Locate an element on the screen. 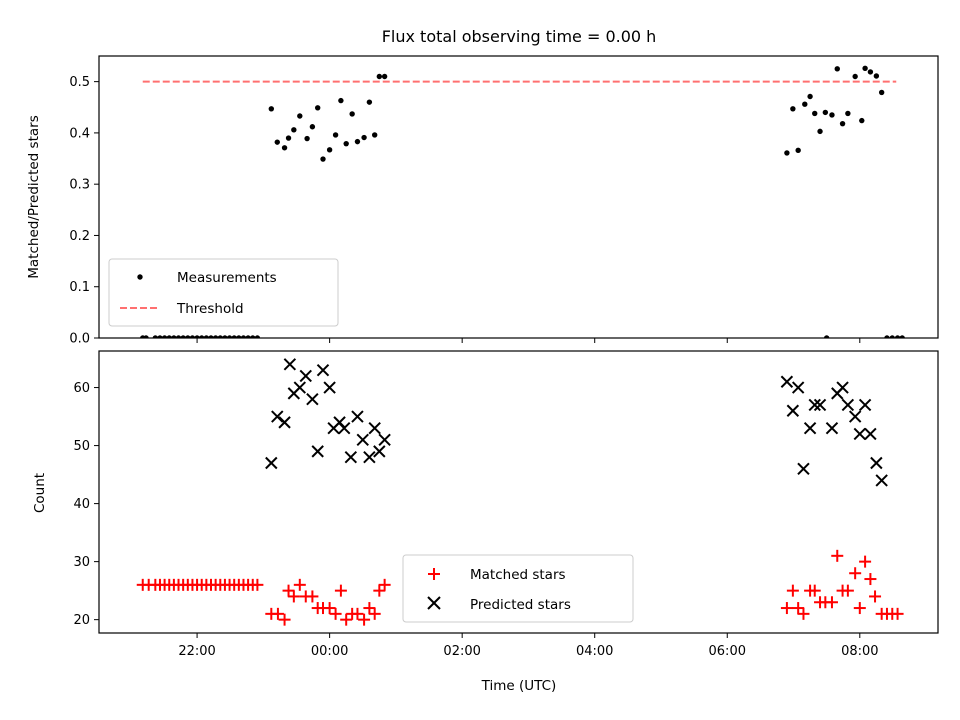  y-tick-label: 30 is located at coordinates (81, 562).